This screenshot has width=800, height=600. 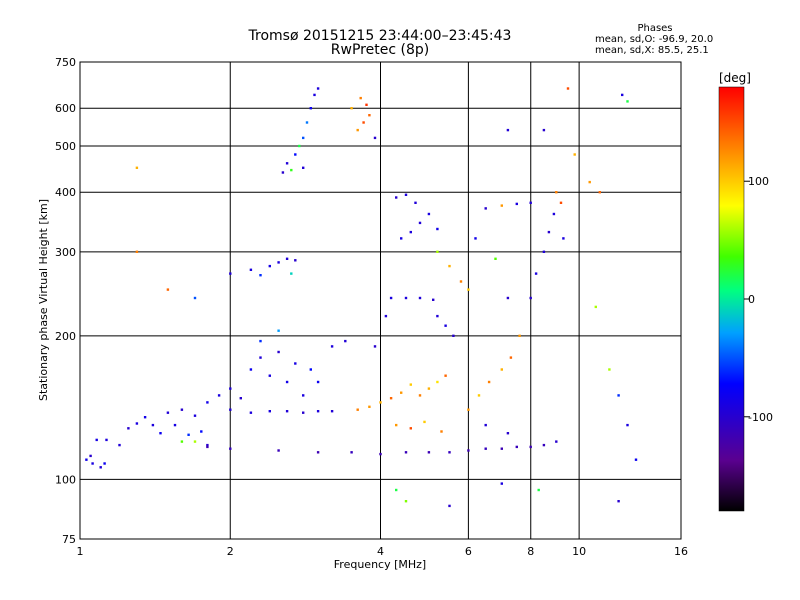 I want to click on colorbar-ticks: 100 0 -100, so click(x=758, y=299).